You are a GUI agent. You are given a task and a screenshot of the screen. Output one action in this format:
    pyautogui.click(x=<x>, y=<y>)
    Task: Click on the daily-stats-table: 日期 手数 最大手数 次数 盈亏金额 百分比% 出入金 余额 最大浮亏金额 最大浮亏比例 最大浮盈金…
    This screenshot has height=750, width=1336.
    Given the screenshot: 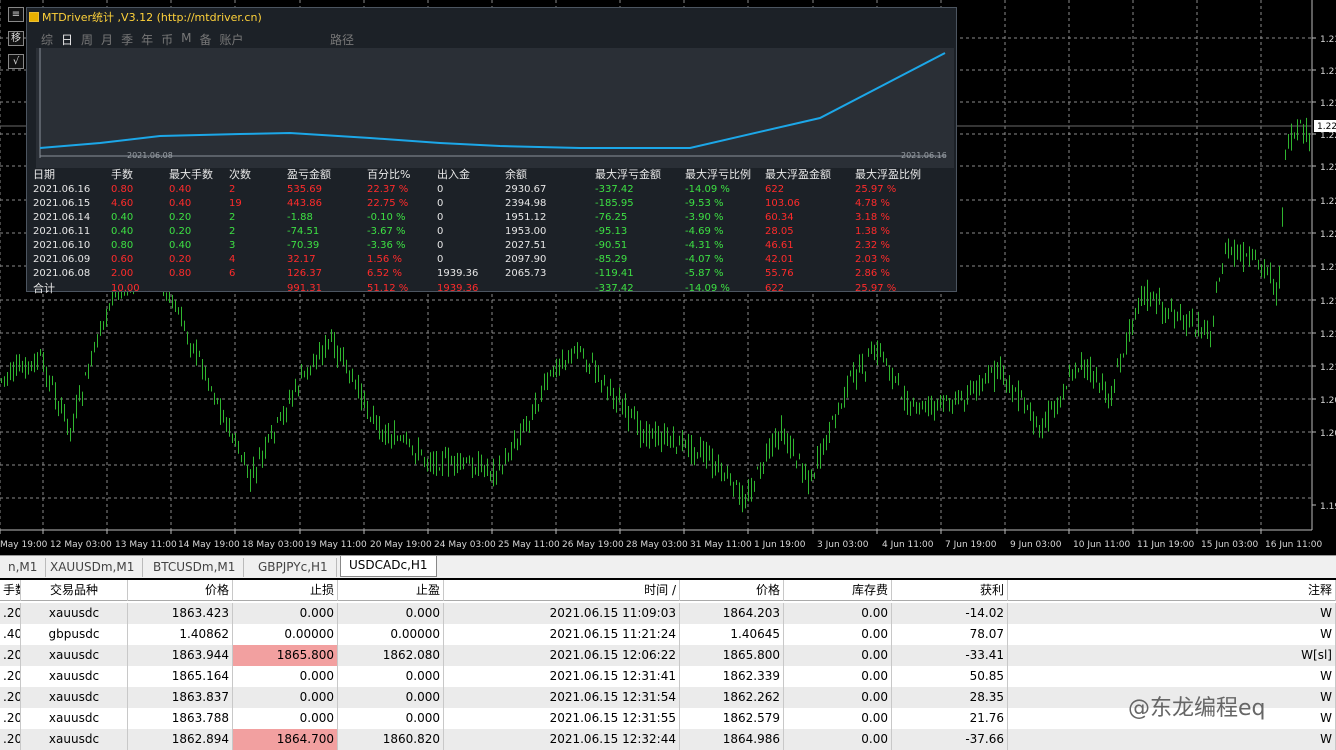 What is the action you would take?
    pyautogui.click(x=482, y=231)
    